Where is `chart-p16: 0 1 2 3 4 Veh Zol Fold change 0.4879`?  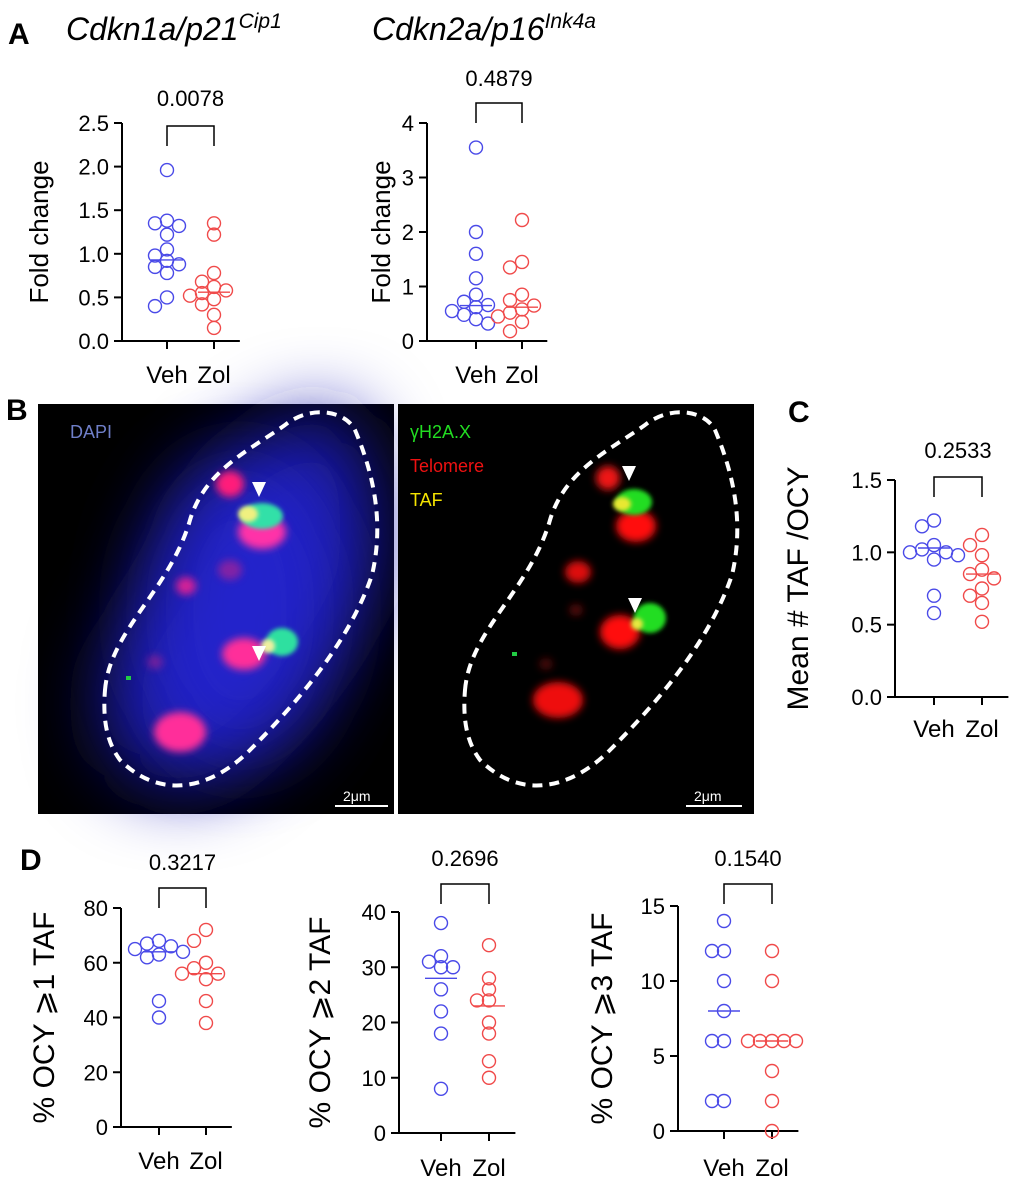
chart-p16: 0 1 2 3 4 Veh Zol Fold change 0.4879 is located at coordinates (457, 227).